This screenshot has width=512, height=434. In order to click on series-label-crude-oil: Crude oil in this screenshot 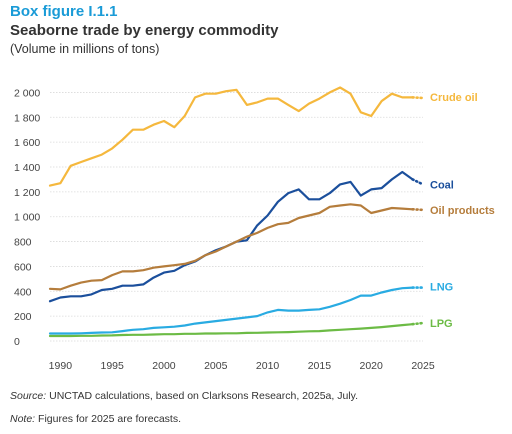, I will do `click(454, 98)`.